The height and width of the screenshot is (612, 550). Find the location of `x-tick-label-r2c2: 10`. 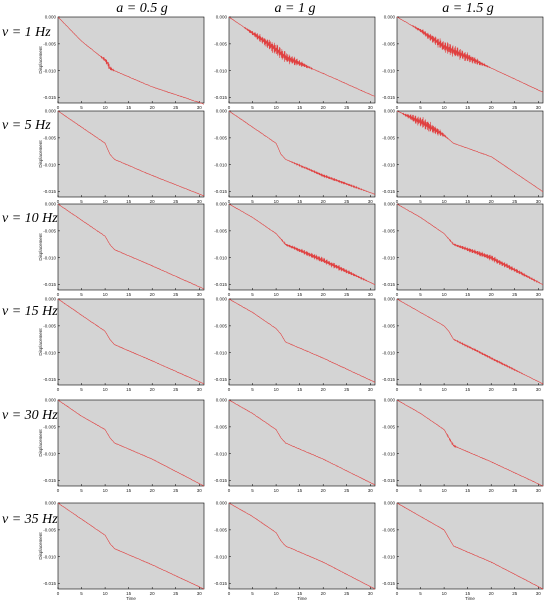

x-tick-label-r2c2: 10 is located at coordinates (445, 294).